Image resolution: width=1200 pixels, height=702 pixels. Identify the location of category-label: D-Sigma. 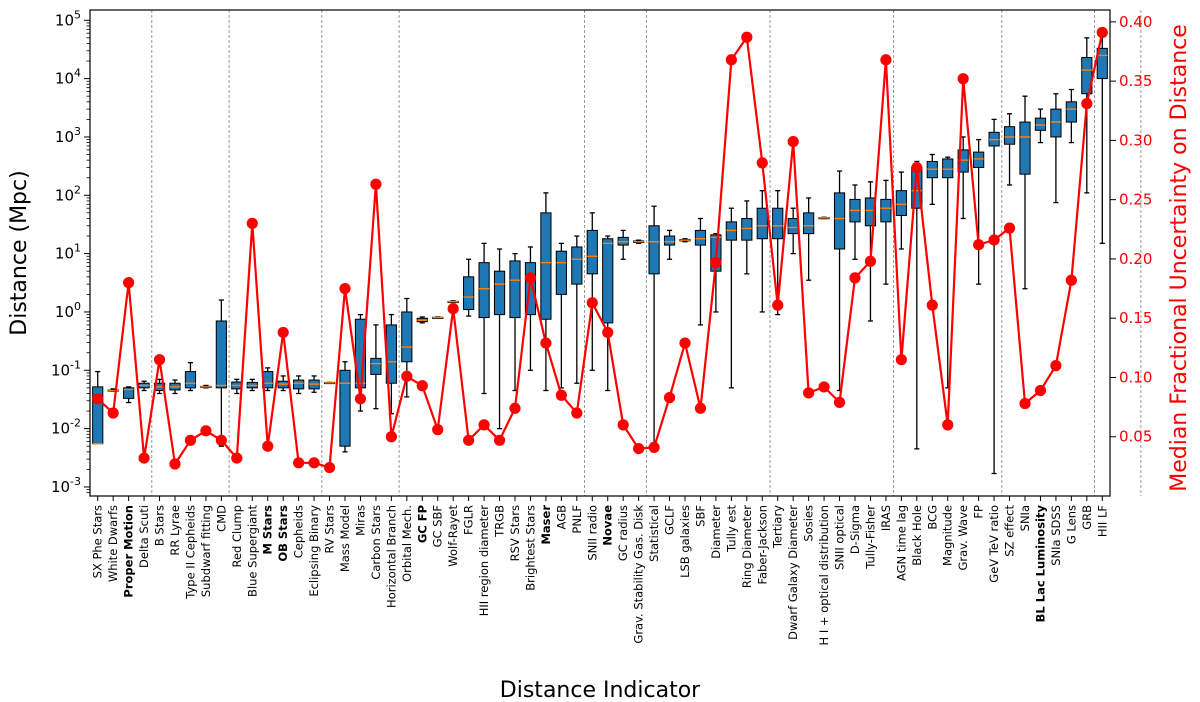
(855, 529).